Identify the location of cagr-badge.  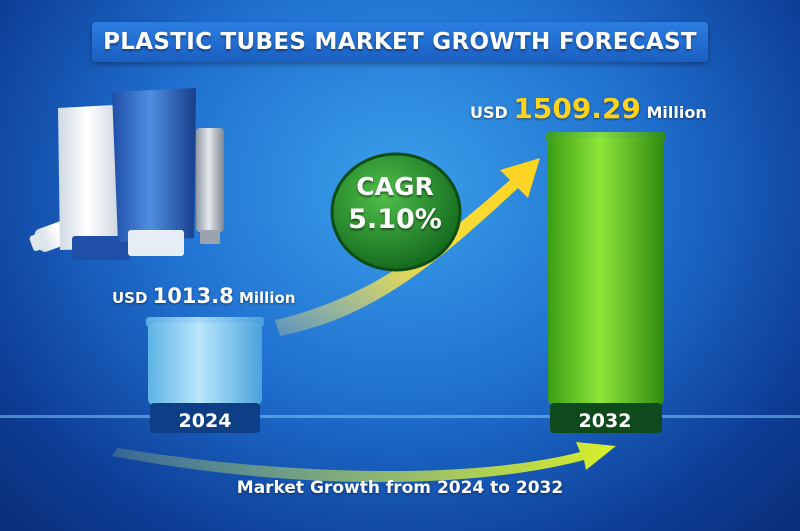
(396, 212).